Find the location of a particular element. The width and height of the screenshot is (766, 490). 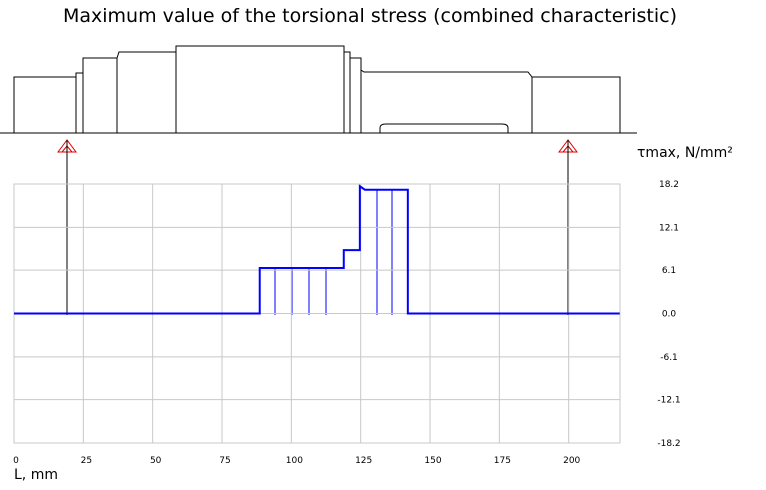

x-tick-label: 25 is located at coordinates (86, 461).